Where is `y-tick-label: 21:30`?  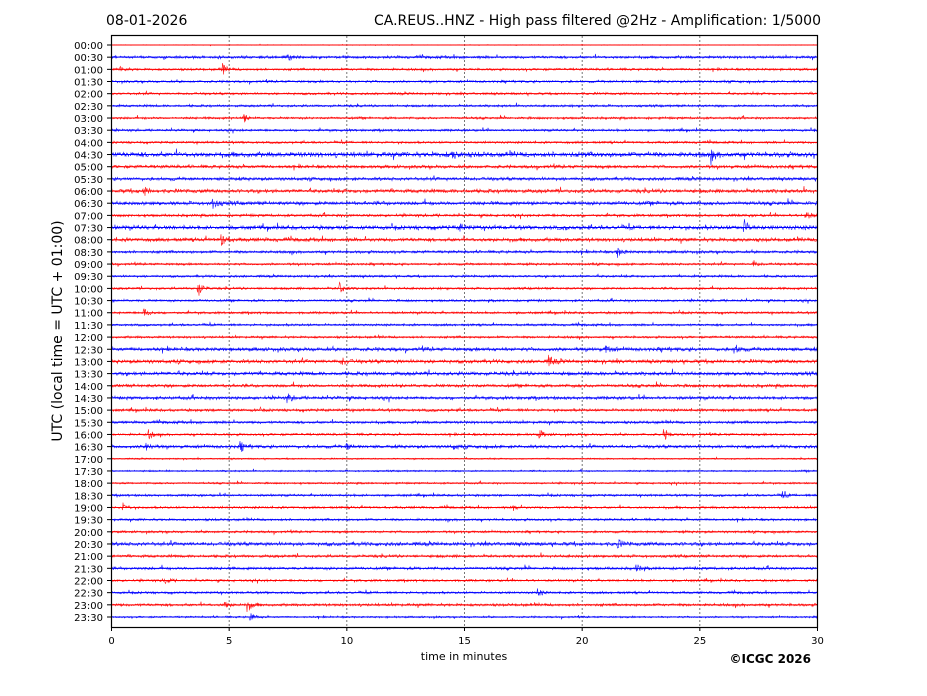
y-tick-label: 21:30 is located at coordinates (88, 569).